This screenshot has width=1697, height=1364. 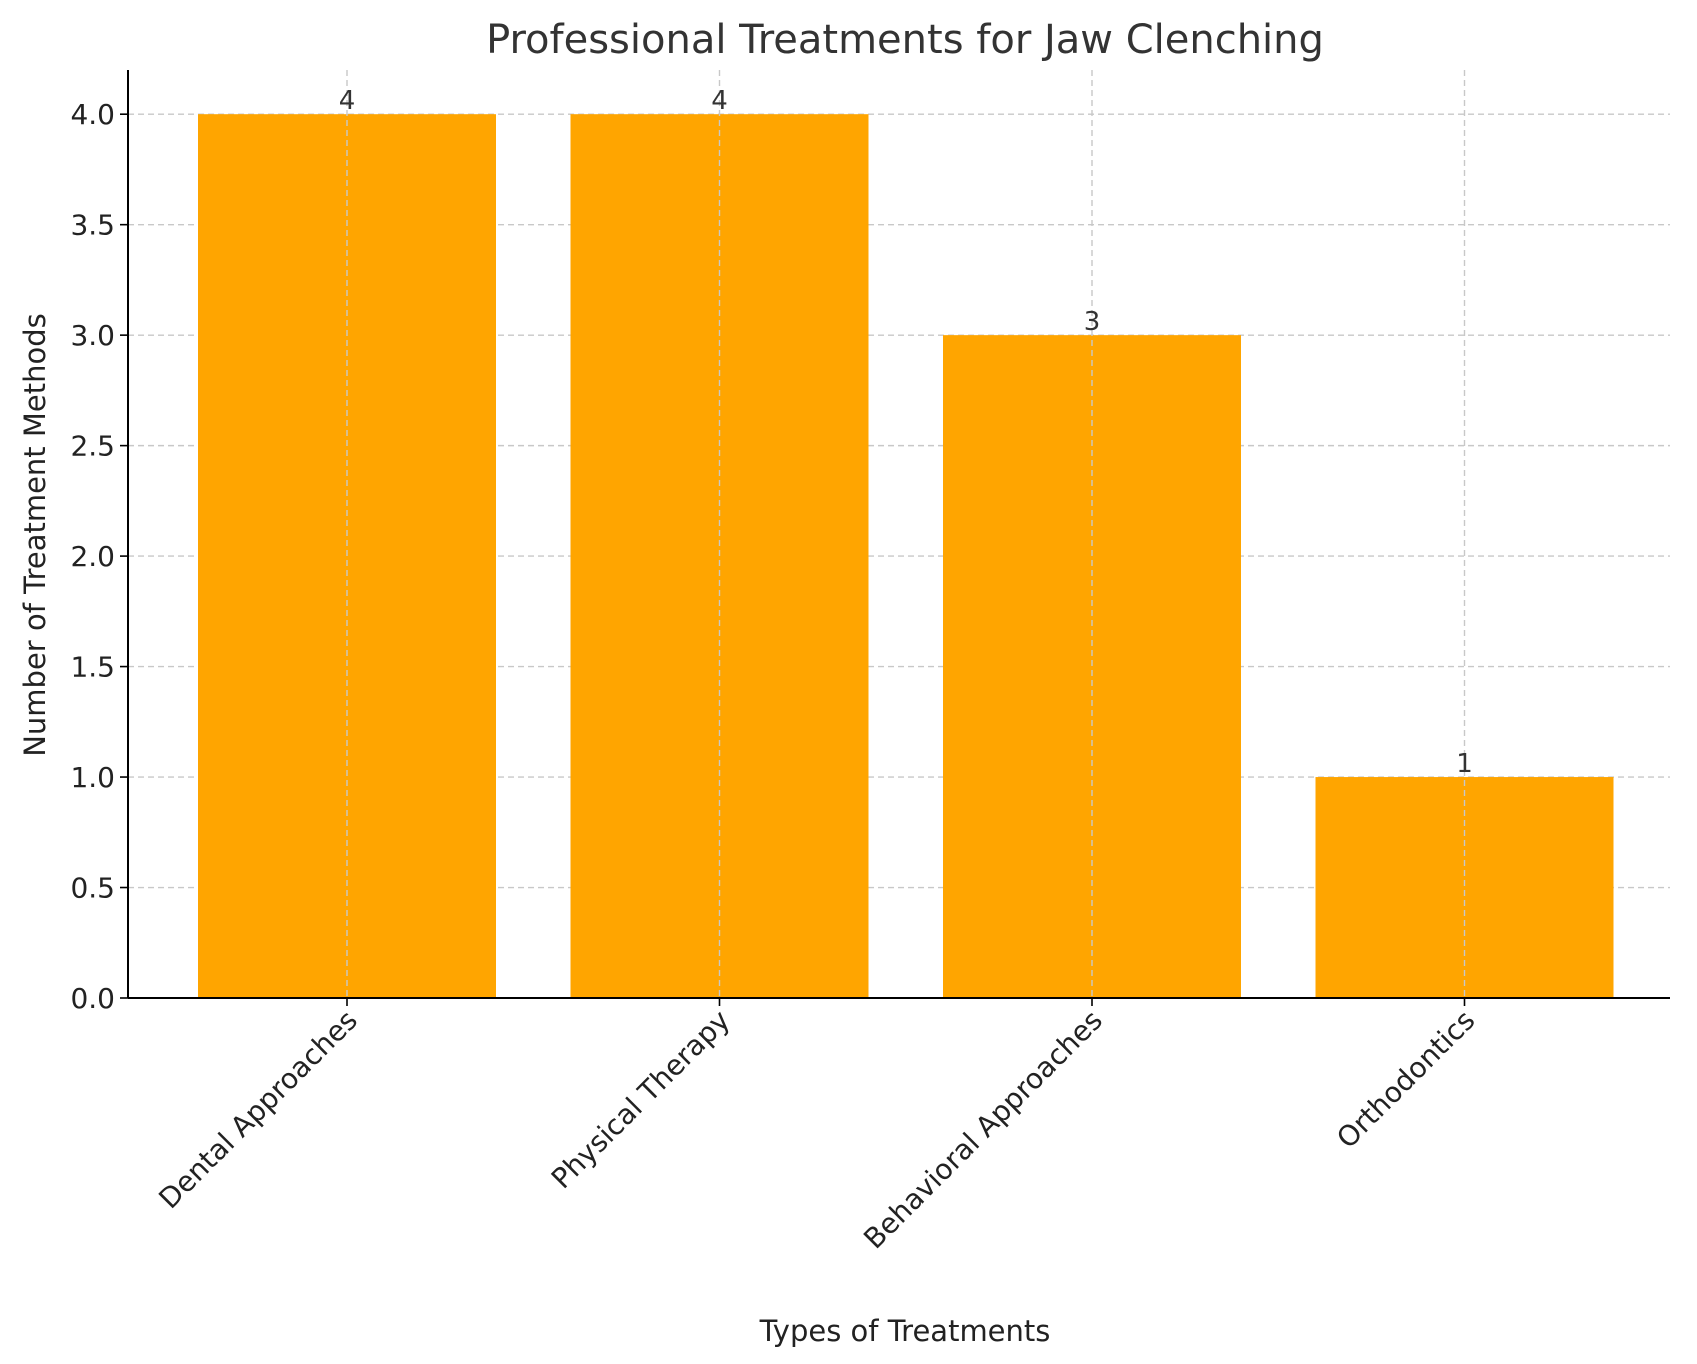 I want to click on y-tick-label: 4.0, so click(x=92, y=114).